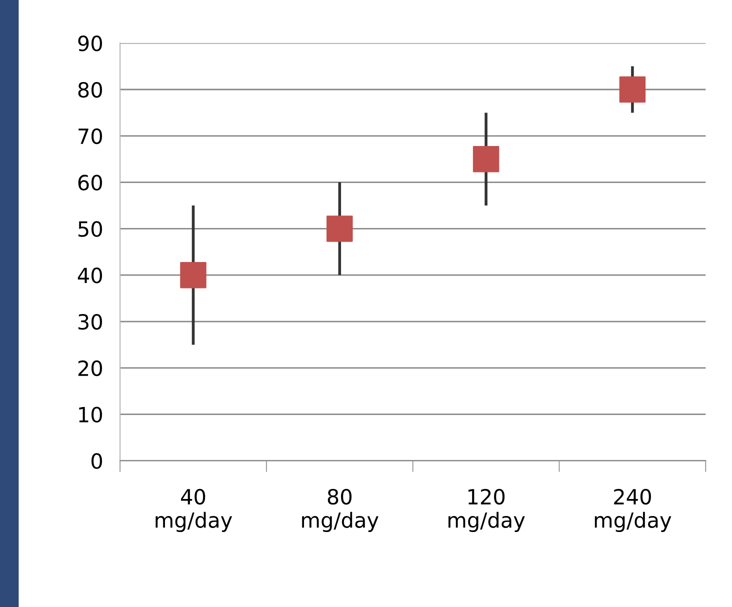 This screenshot has width=732, height=607. I want to click on y-tick-label: 40, so click(90, 276).